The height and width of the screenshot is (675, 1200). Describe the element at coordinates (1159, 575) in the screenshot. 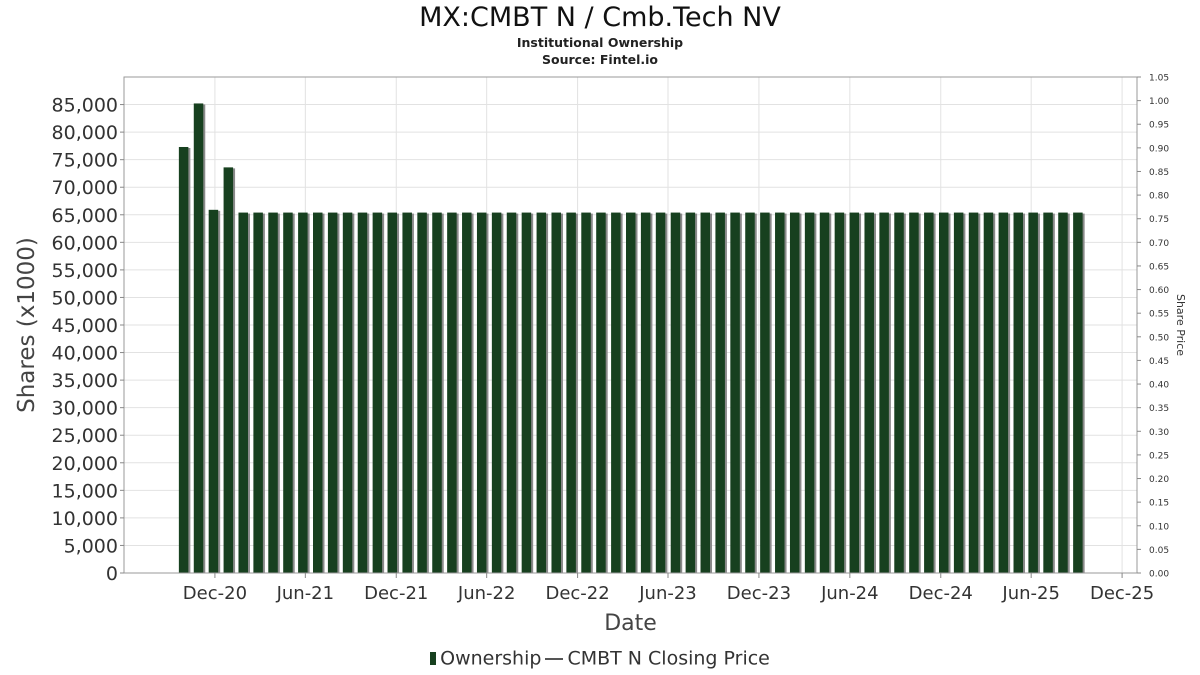

I see `y2-tick-label: 0.00` at that location.